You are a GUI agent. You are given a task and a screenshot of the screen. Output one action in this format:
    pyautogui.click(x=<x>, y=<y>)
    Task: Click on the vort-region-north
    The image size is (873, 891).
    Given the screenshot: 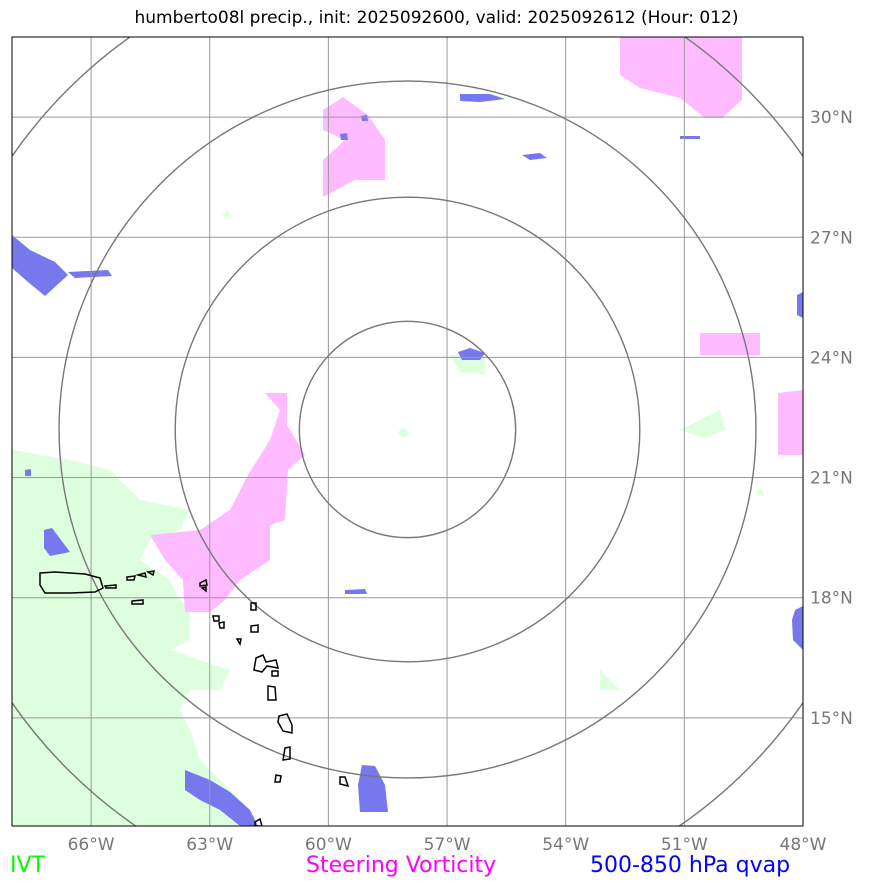 What is the action you would take?
    pyautogui.click(x=354, y=147)
    